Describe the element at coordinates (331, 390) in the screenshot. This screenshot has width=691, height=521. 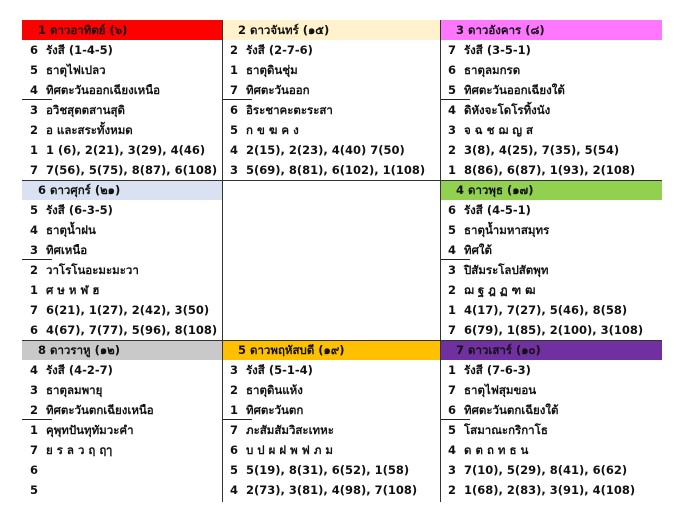
I see `attribute-row: 2 ธาตุดินแห้ง` at that location.